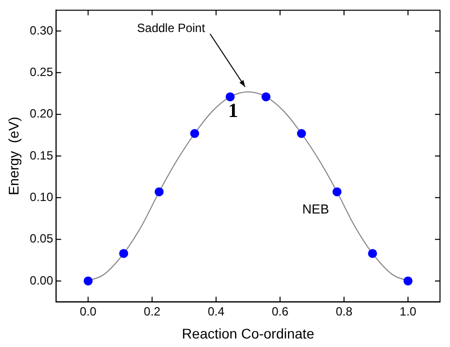 Image resolution: width=450 pixels, height=347 pixels. I want to click on y-tick-label: 0.25, so click(42, 72).